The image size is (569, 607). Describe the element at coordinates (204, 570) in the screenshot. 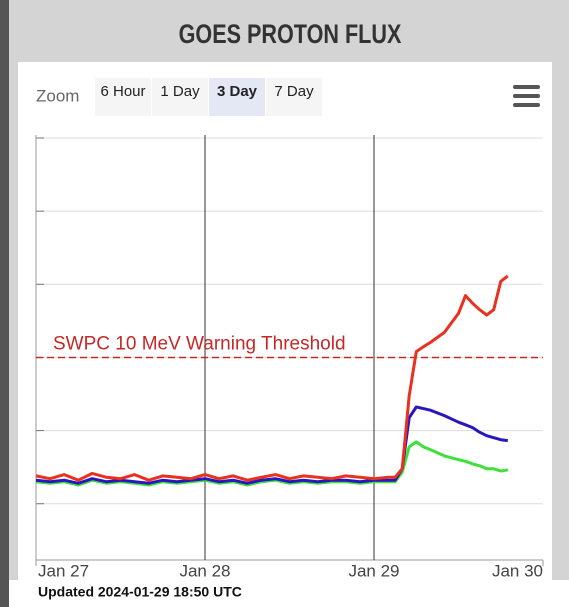

I see `x-tick-label: Jan 28` at that location.